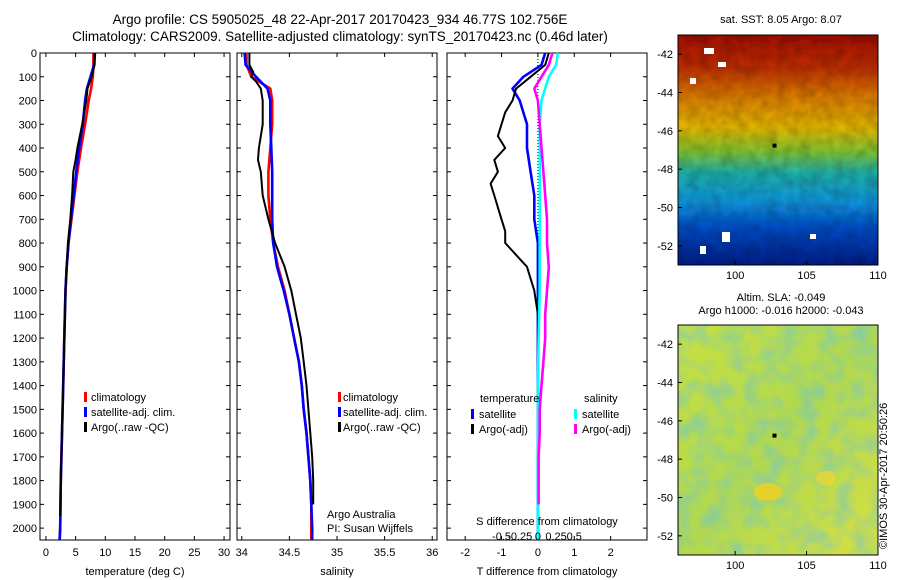 This screenshot has height=580, width=900. What do you see at coordinates (85, 427) in the screenshot?
I see `legend-argo-swatch` at bounding box center [85, 427].